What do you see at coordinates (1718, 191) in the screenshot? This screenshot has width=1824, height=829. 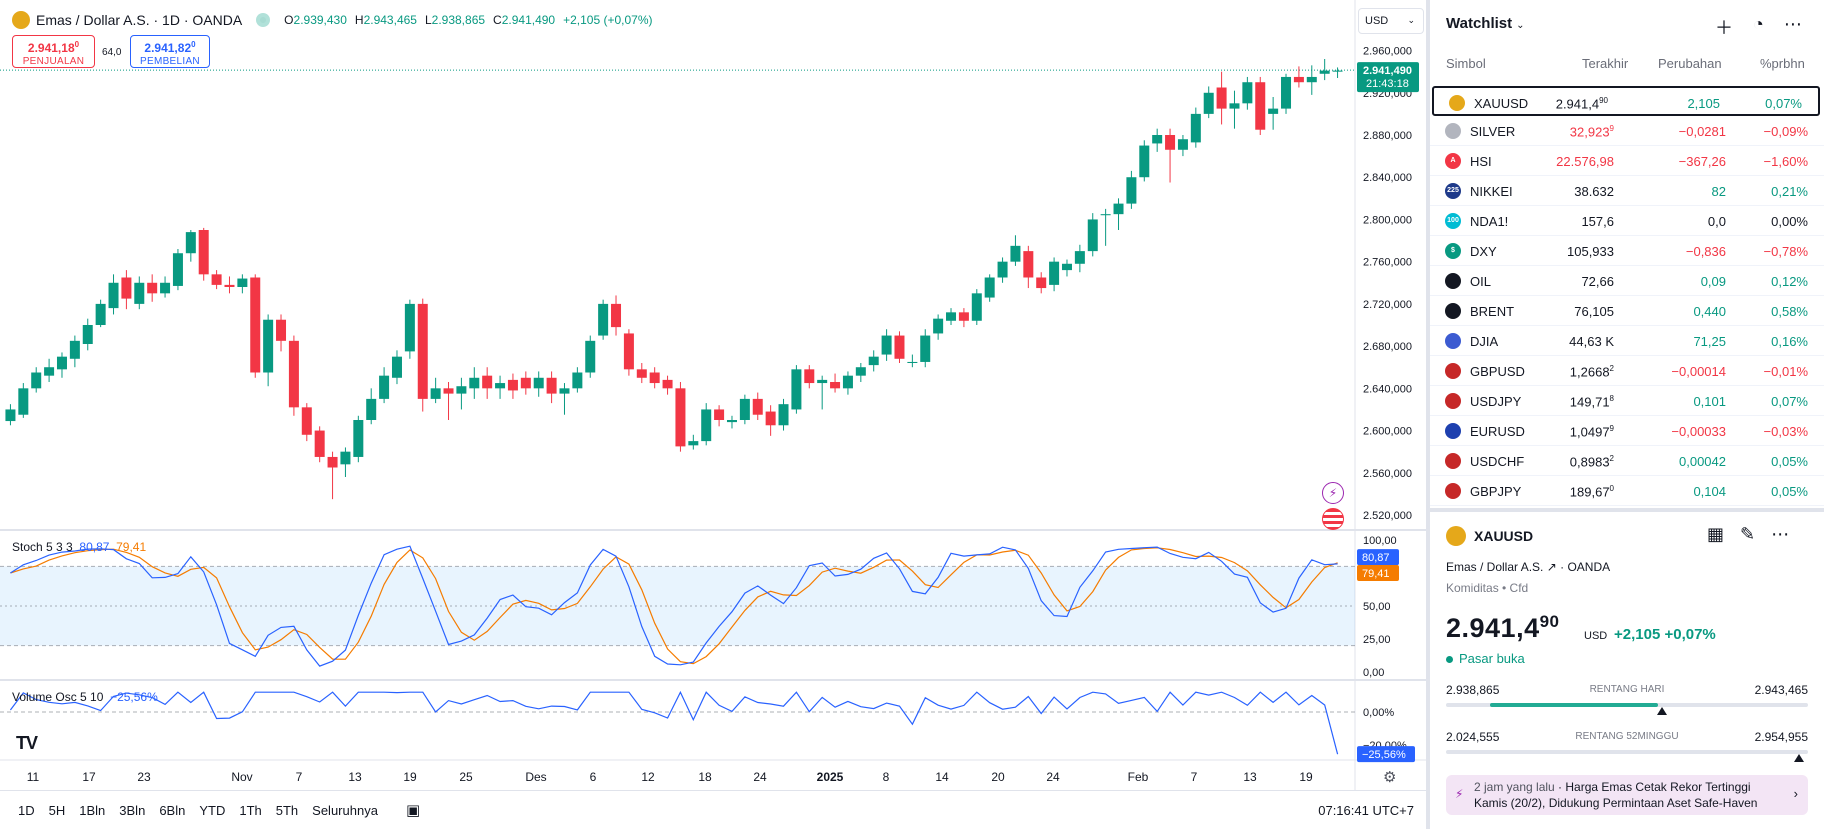 I see `change-value: 82` at bounding box center [1718, 191].